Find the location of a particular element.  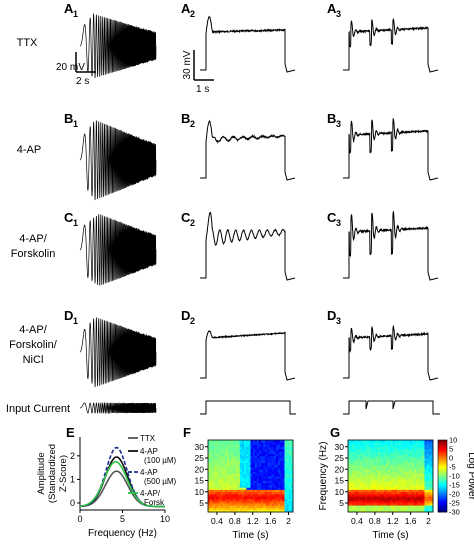

sub-D2: 2 is located at coordinates (192, 321).